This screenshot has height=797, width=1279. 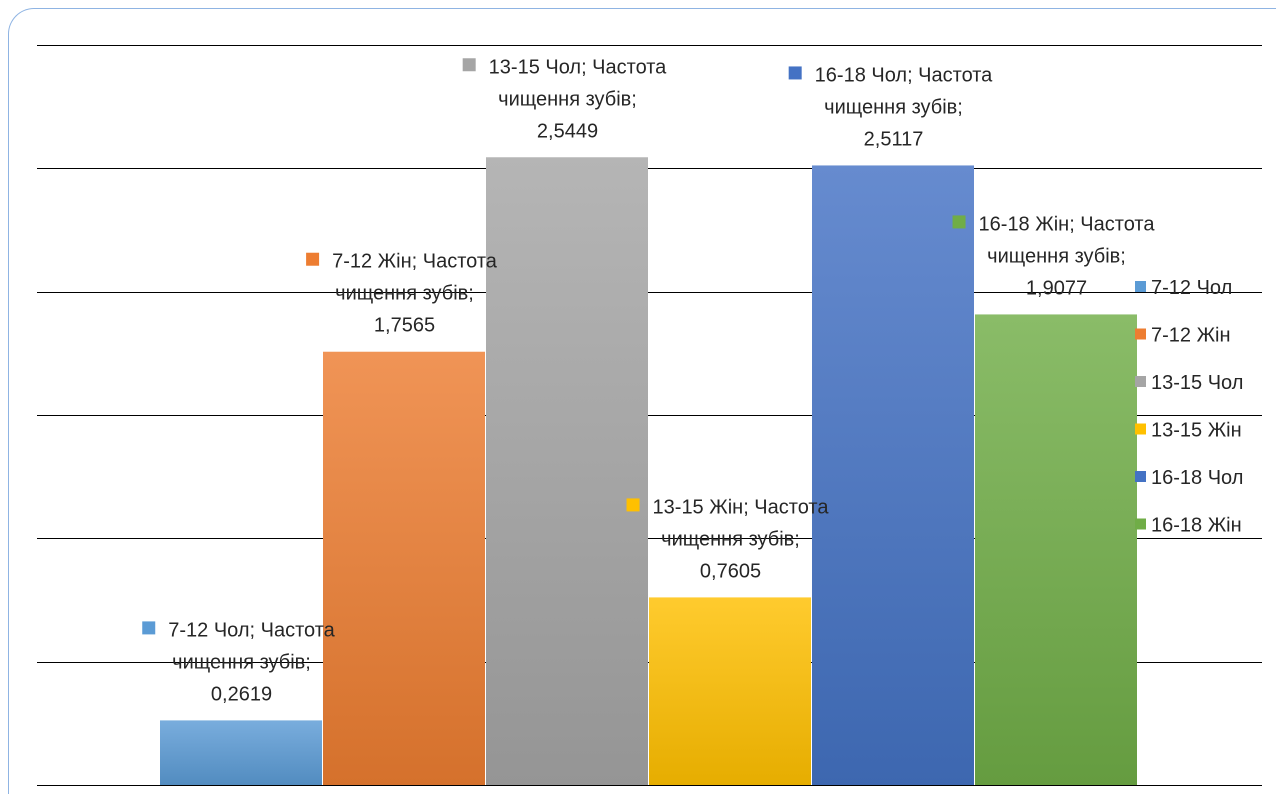 What do you see at coordinates (241, 694) in the screenshot?
I see `data-label-7-12-Чол-line3: 0,2619` at bounding box center [241, 694].